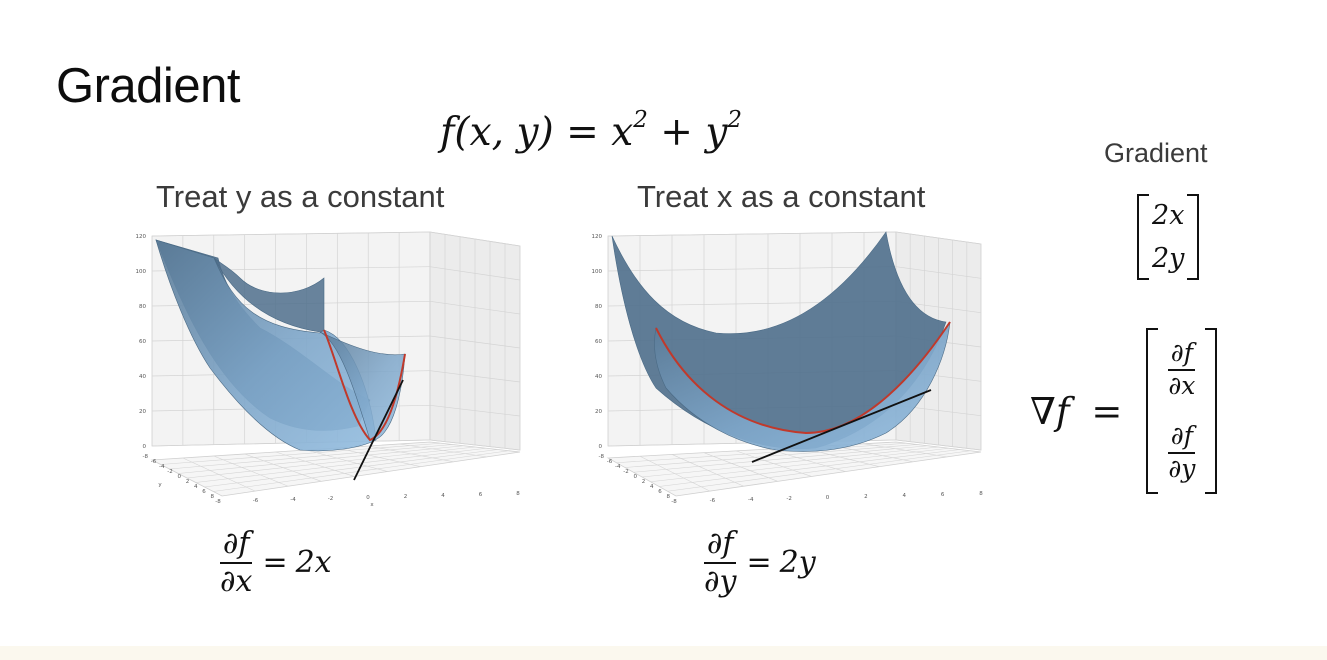 The width and height of the screenshot is (1327, 660). What do you see at coordinates (256, 501) in the screenshot?
I see `x-tick-label: -6` at bounding box center [256, 501].